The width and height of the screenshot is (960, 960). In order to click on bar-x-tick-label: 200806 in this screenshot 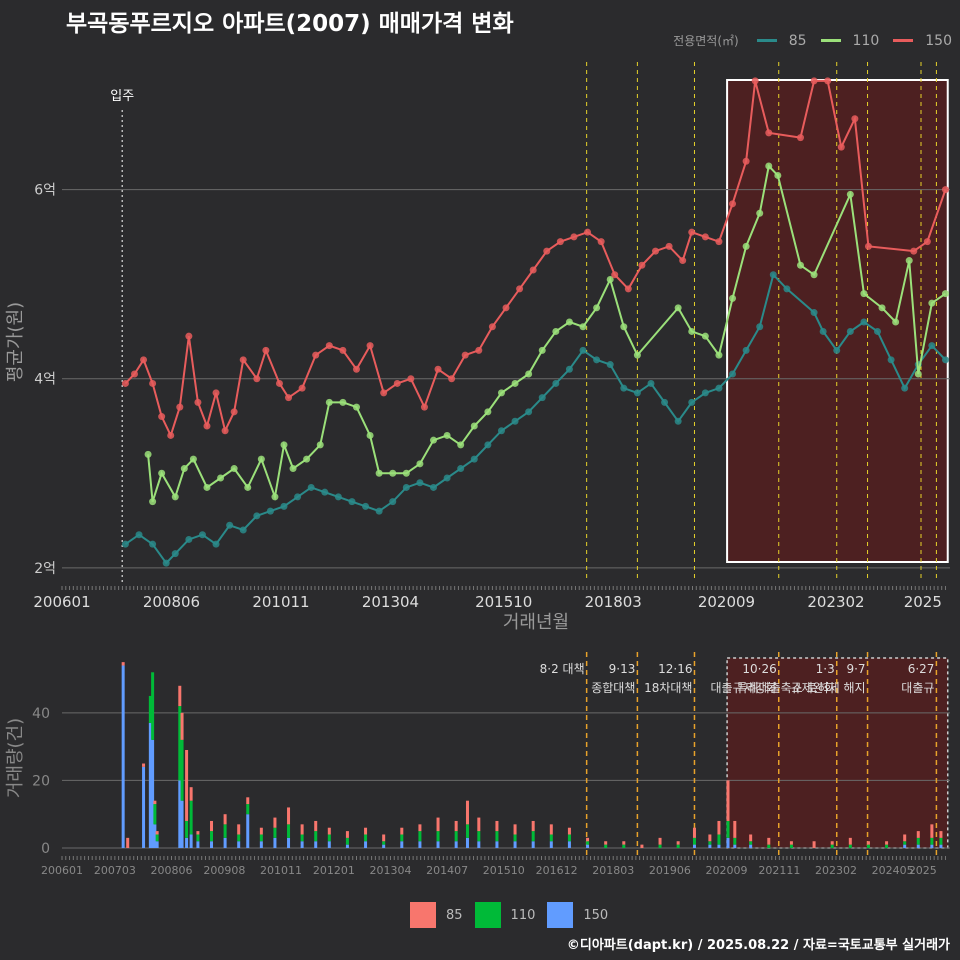, I will do `click(171, 870)`.